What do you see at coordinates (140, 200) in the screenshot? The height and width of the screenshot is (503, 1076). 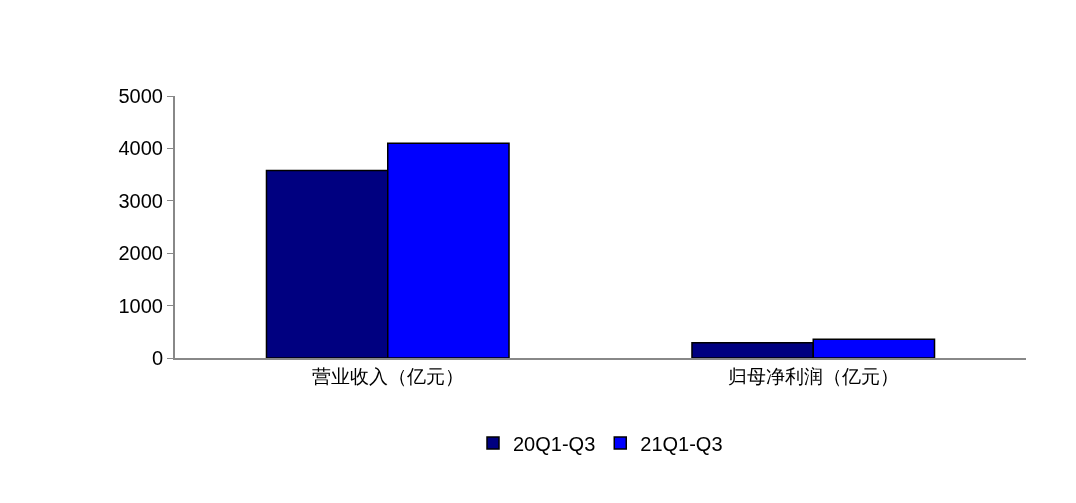 I see `y-tick-label: 3000` at bounding box center [140, 200].